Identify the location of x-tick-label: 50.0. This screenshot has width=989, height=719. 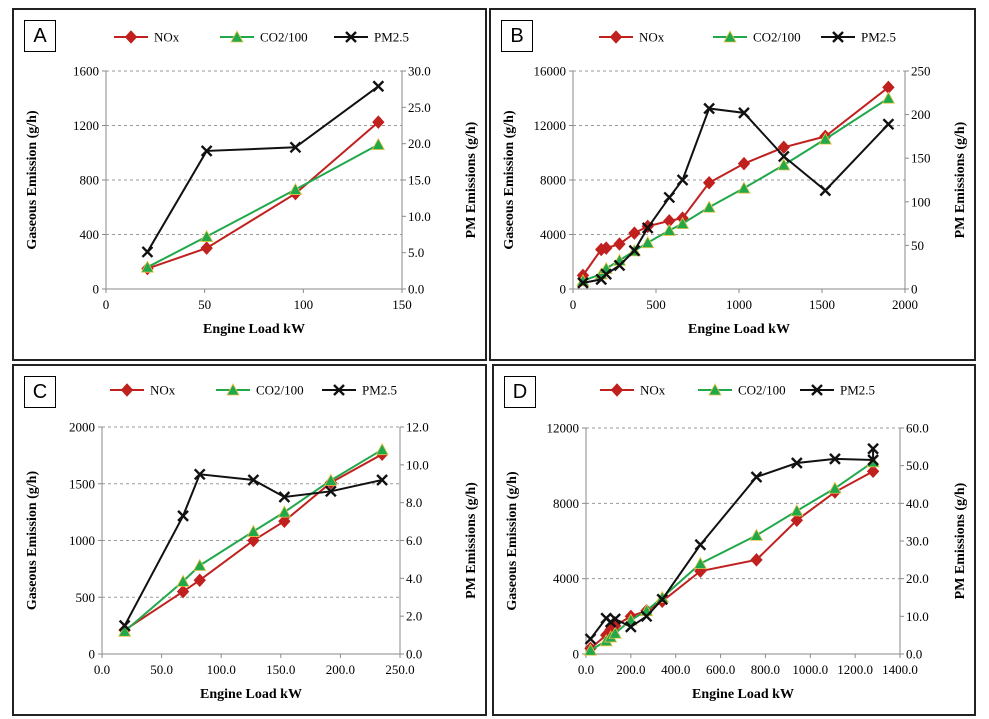
(161, 669).